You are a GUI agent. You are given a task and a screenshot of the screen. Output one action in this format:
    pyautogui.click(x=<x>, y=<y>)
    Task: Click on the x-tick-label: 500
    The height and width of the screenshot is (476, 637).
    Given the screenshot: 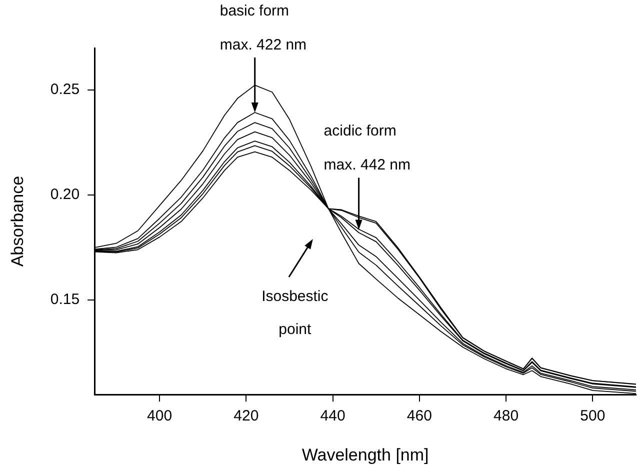 What is the action you would take?
    pyautogui.click(x=593, y=416)
    